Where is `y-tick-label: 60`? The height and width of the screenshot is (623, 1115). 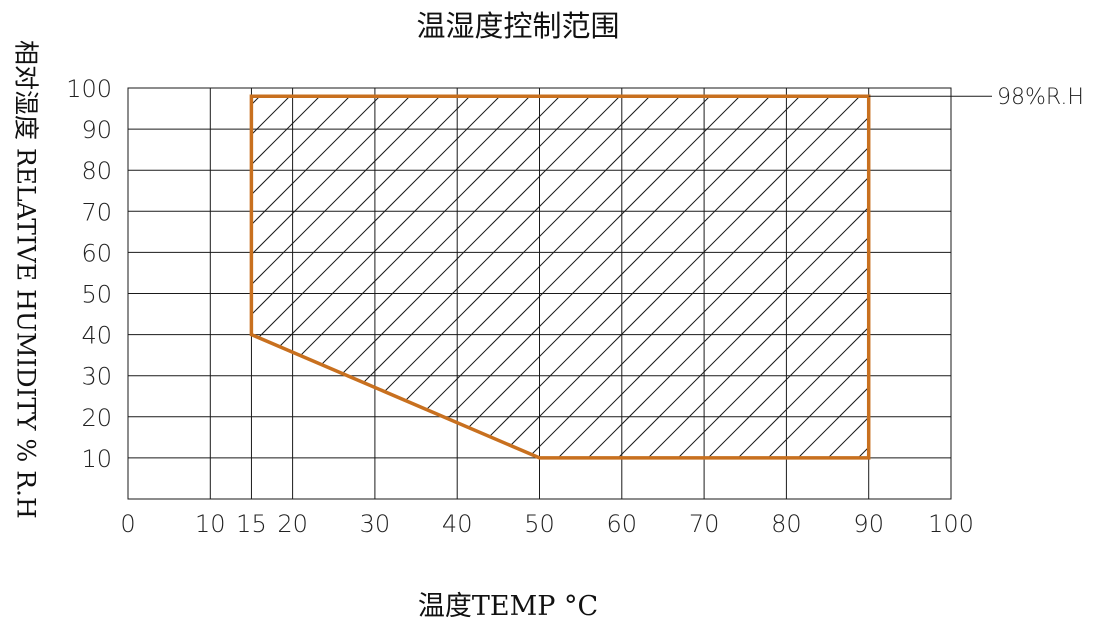
y-tick-label: 60 is located at coordinates (96, 253).